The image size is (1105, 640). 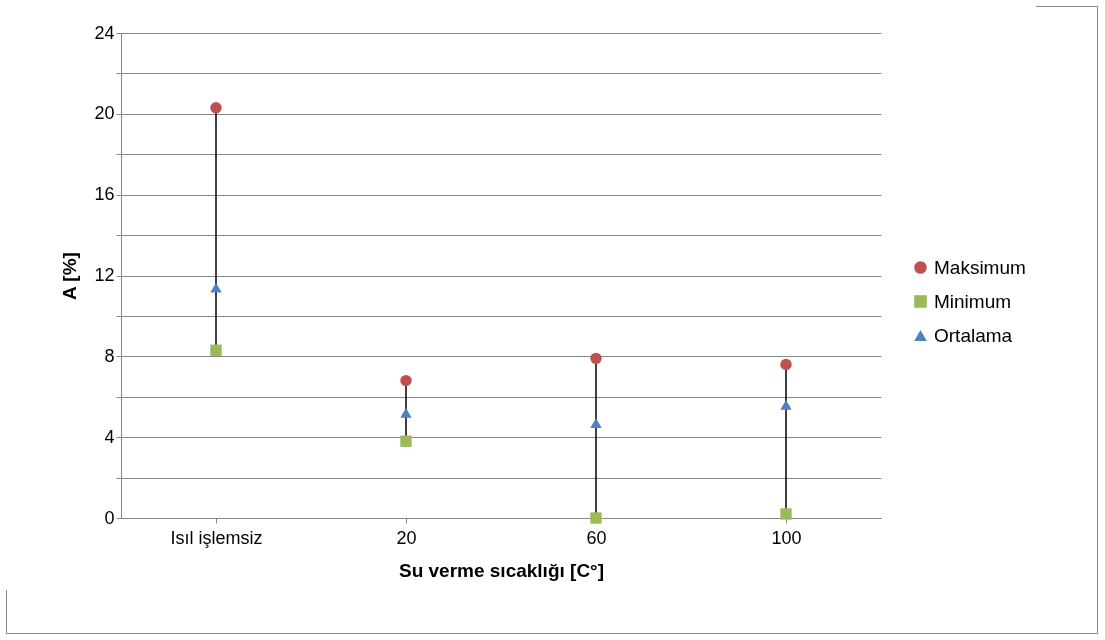 What do you see at coordinates (406, 537) in the screenshot?
I see `x-tick-label: 20` at bounding box center [406, 537].